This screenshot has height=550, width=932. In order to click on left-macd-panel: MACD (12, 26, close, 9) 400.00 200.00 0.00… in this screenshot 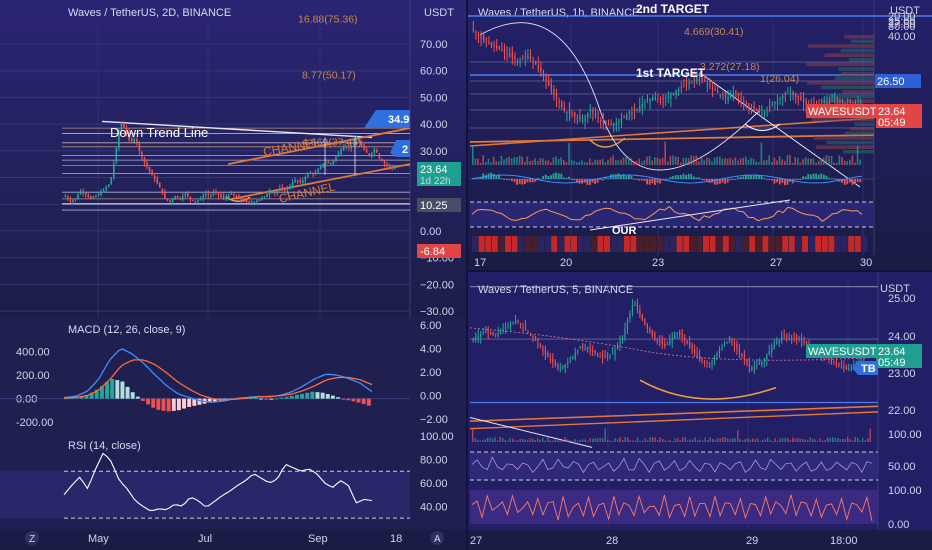, I will do `click(233, 374)`.